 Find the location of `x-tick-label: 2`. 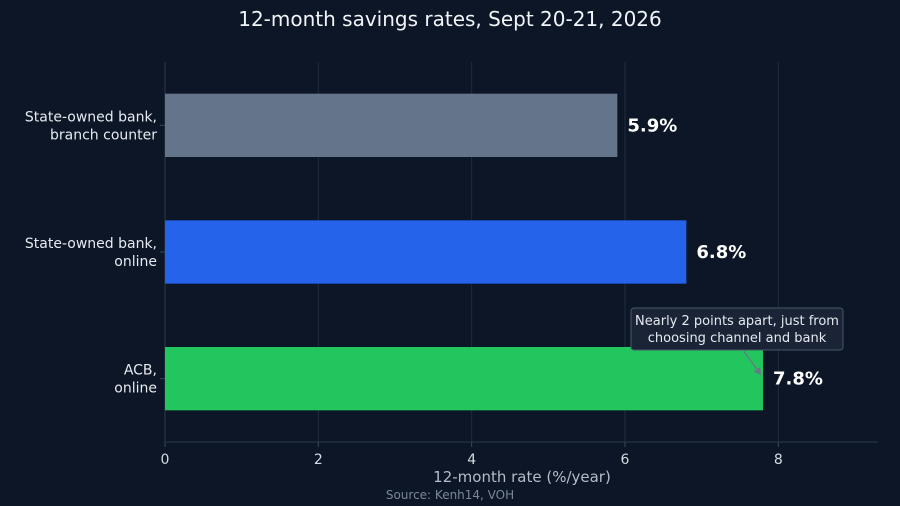

x-tick-label: 2 is located at coordinates (318, 460).